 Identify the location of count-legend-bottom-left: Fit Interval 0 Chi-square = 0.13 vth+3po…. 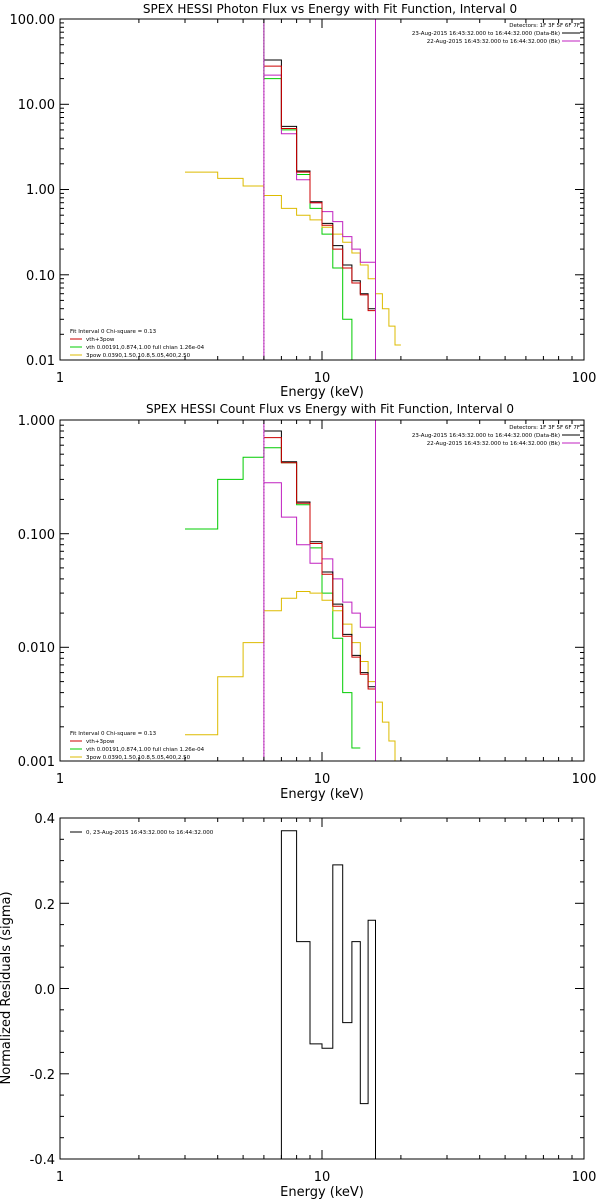
(137, 746).